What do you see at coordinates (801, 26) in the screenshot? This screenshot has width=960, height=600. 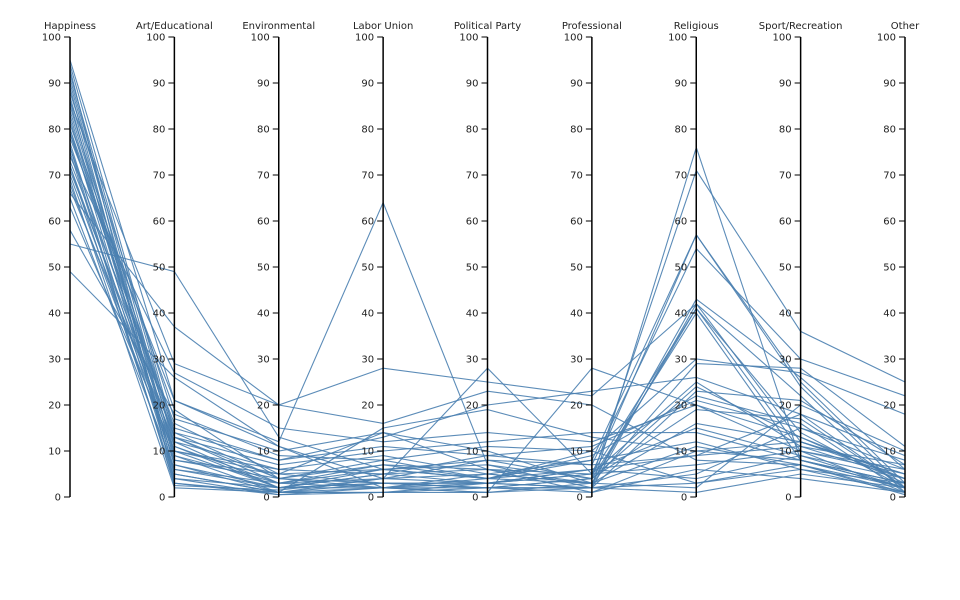 I see `axis-title: Sport/Recreation` at bounding box center [801, 26].